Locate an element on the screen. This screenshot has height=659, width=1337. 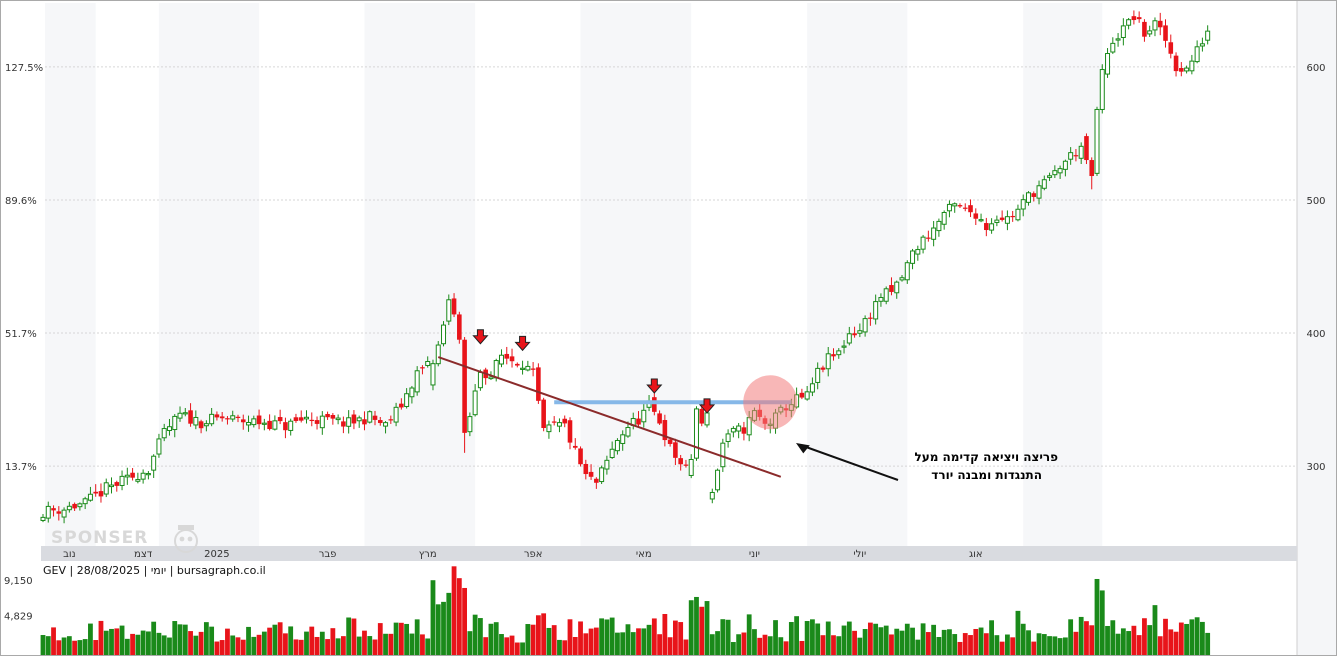
annotation-line-1: פריצה ויציאה קדימה מעל is located at coordinates (986, 457).